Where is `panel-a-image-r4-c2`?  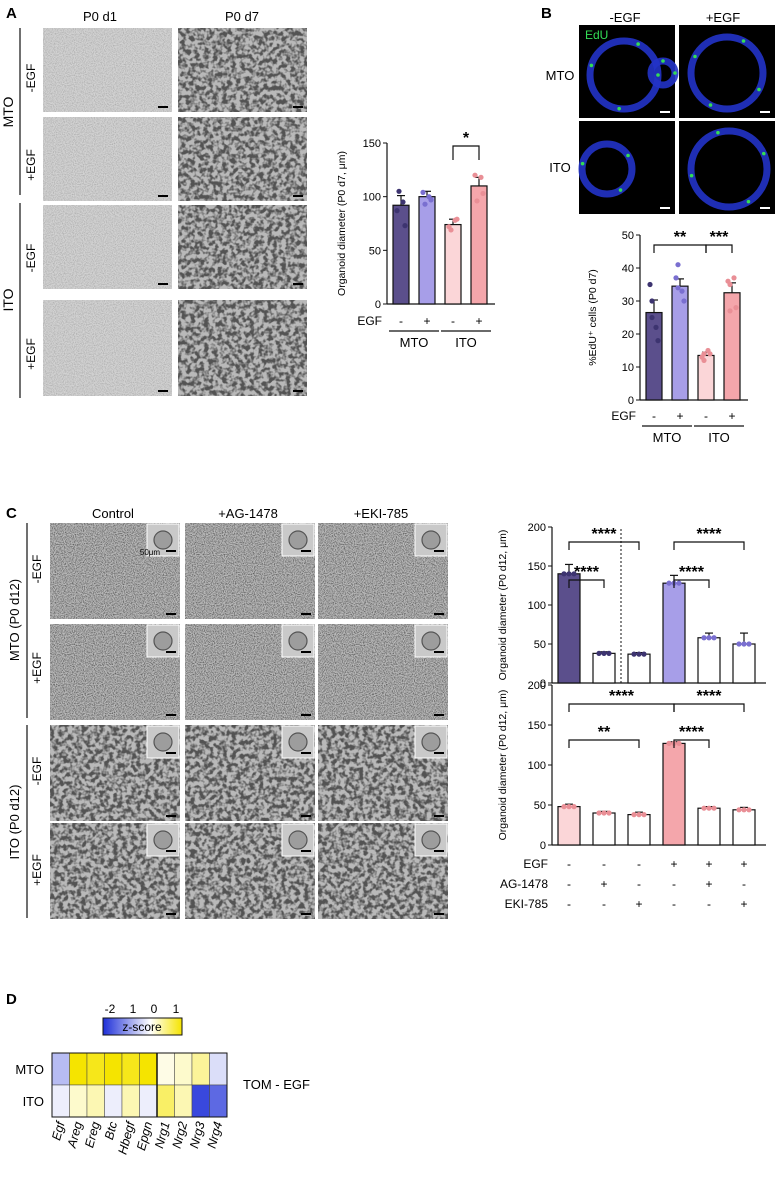
panel-a-image-r4-c2 is located at coordinates (242, 348).